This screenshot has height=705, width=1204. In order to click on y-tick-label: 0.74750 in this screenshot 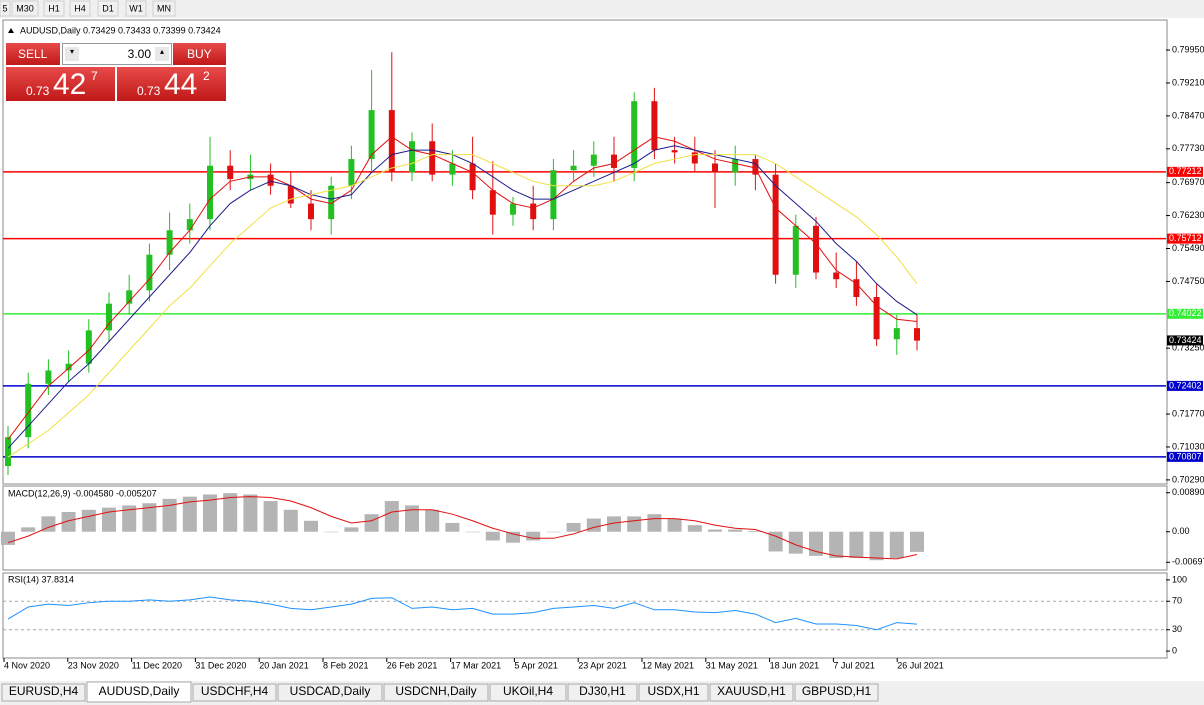, I will do `click(1188, 281)`.